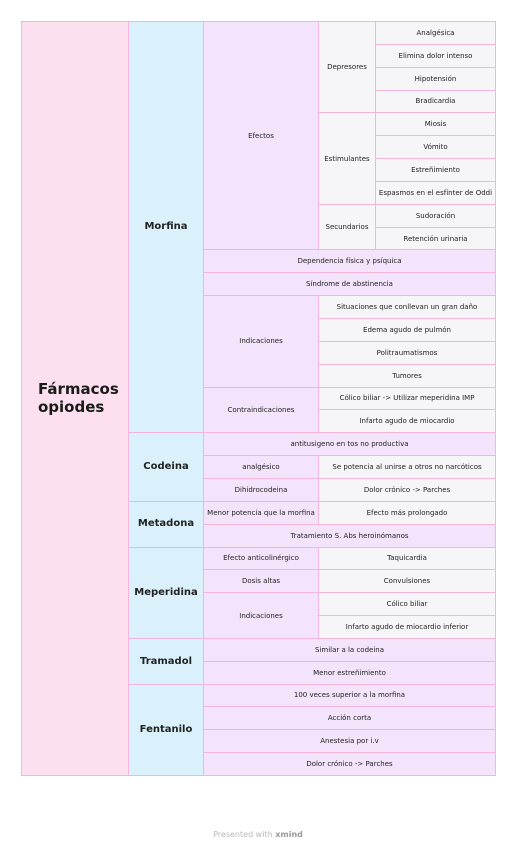 This screenshot has width=516, height=848. I want to click on main-topic: Morfina, so click(166, 227).